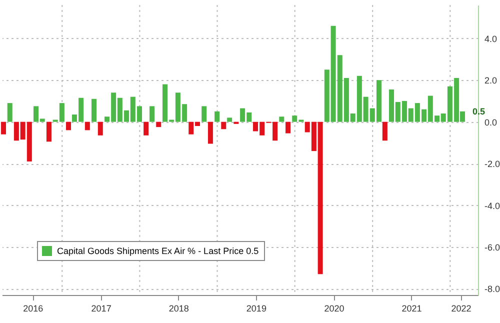 The height and width of the screenshot is (323, 500). I want to click on x-tick-label: 2021, so click(412, 309).